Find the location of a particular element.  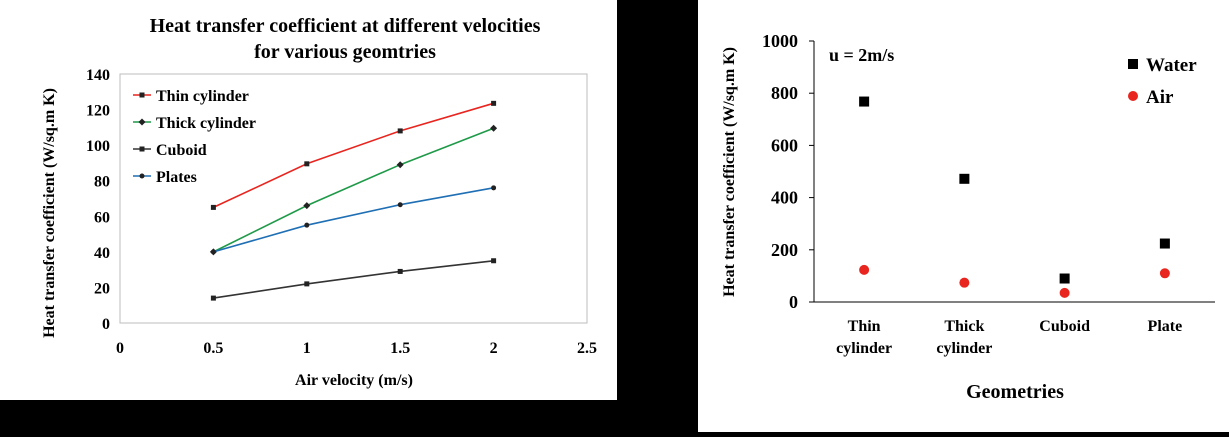

legend-label: Plates is located at coordinates (176, 177).